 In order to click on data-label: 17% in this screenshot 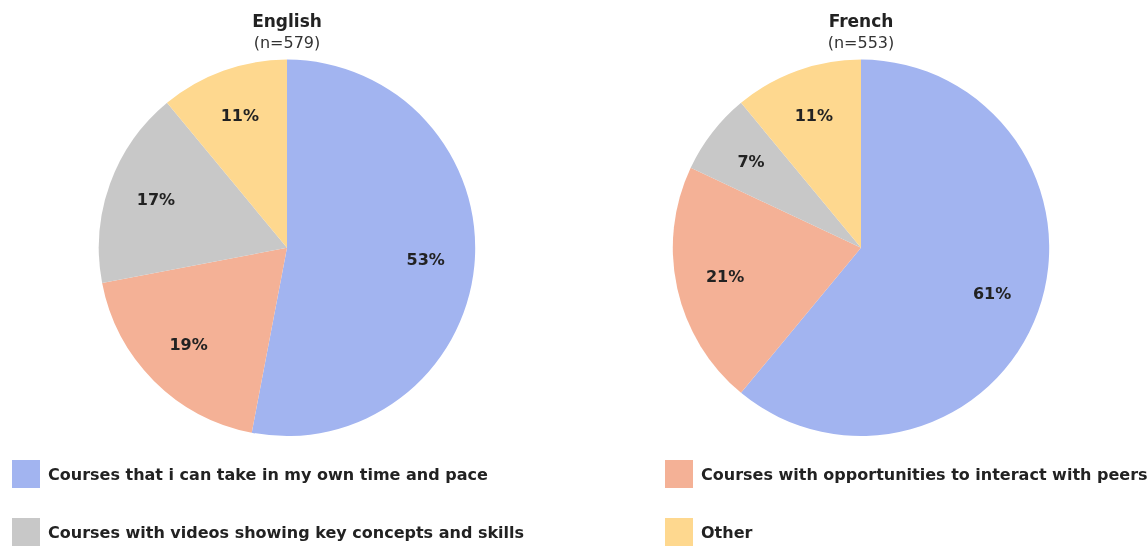, I will do `click(156, 199)`.